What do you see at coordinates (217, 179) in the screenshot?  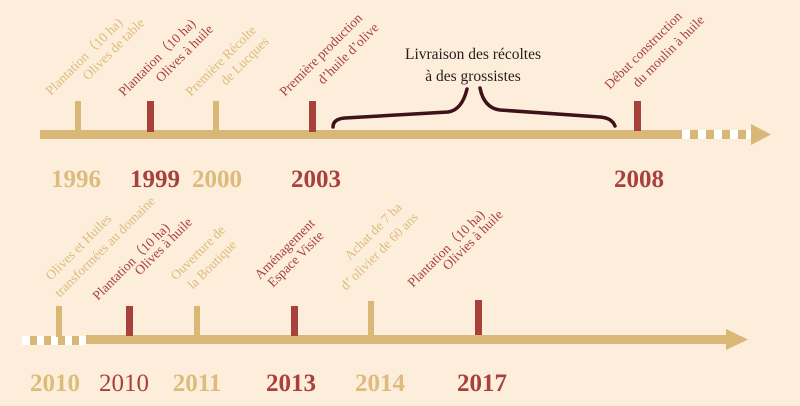 I see `year-label: 2000` at bounding box center [217, 179].